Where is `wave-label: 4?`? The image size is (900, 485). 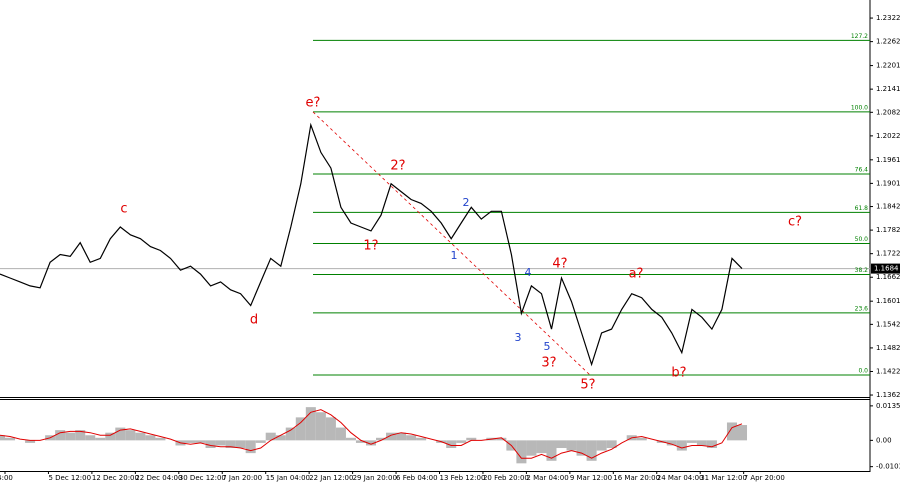 wave-label: 4? is located at coordinates (559, 264).